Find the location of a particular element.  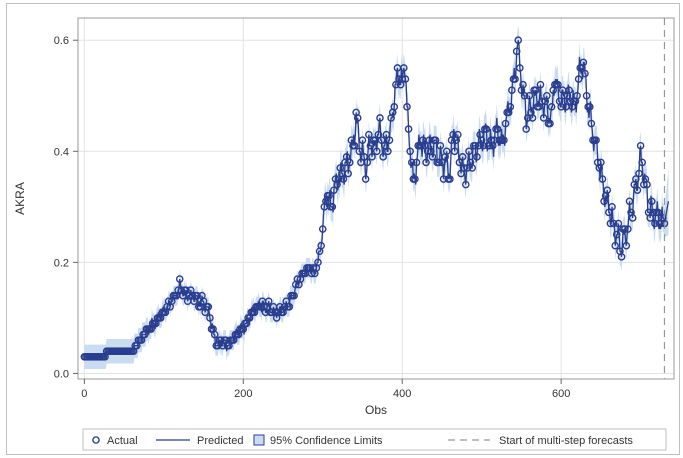

x-tick-label: 0 is located at coordinates (84, 394).